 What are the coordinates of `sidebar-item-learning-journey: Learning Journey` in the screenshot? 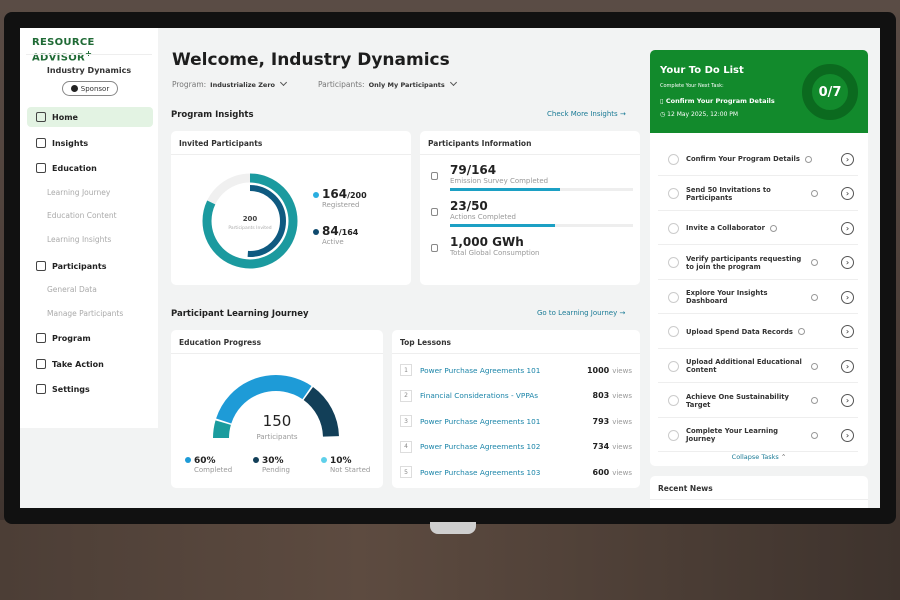 It's located at (79, 192).